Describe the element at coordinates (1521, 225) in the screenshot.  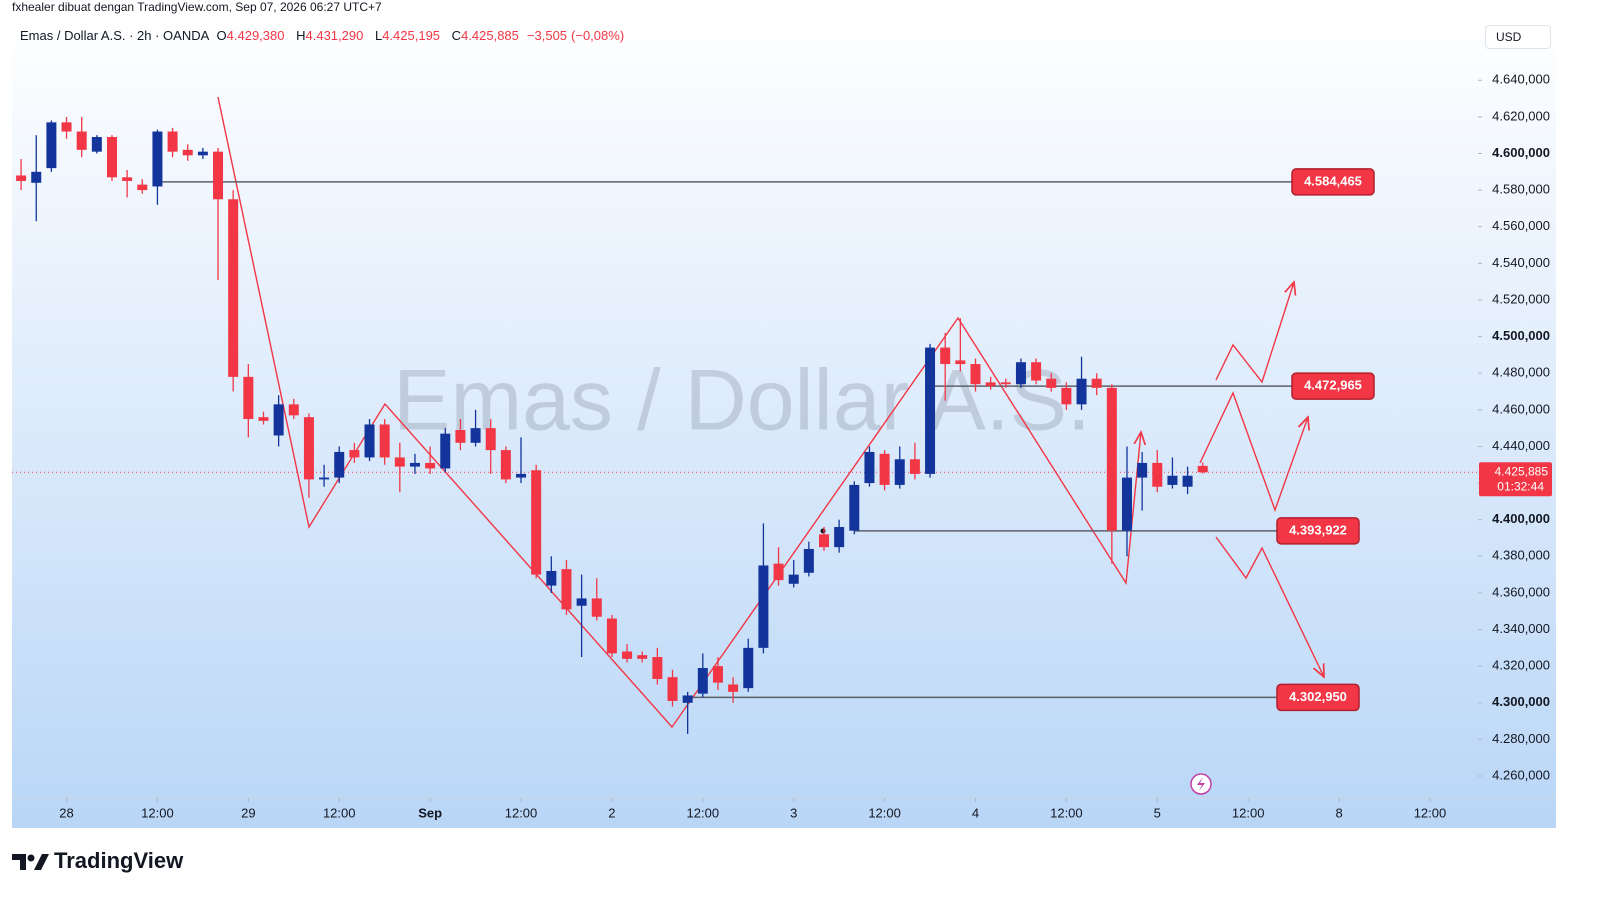
I see `y-tick-label: 4.560,000` at that location.